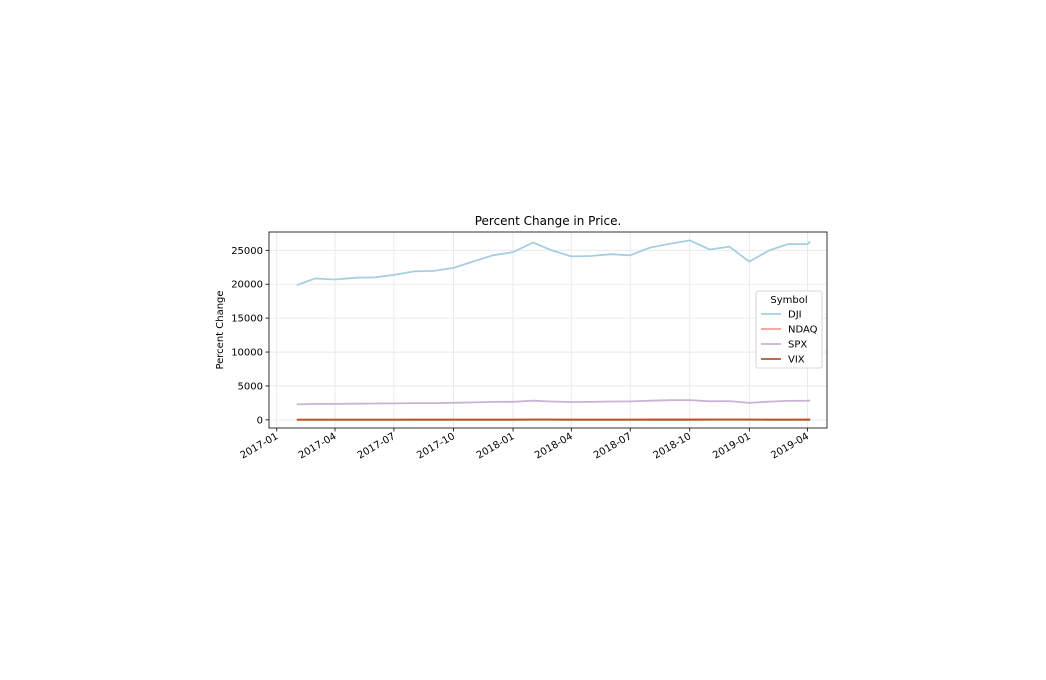  Describe the element at coordinates (797, 345) in the screenshot. I see `legend-label-spx: SPX` at that location.